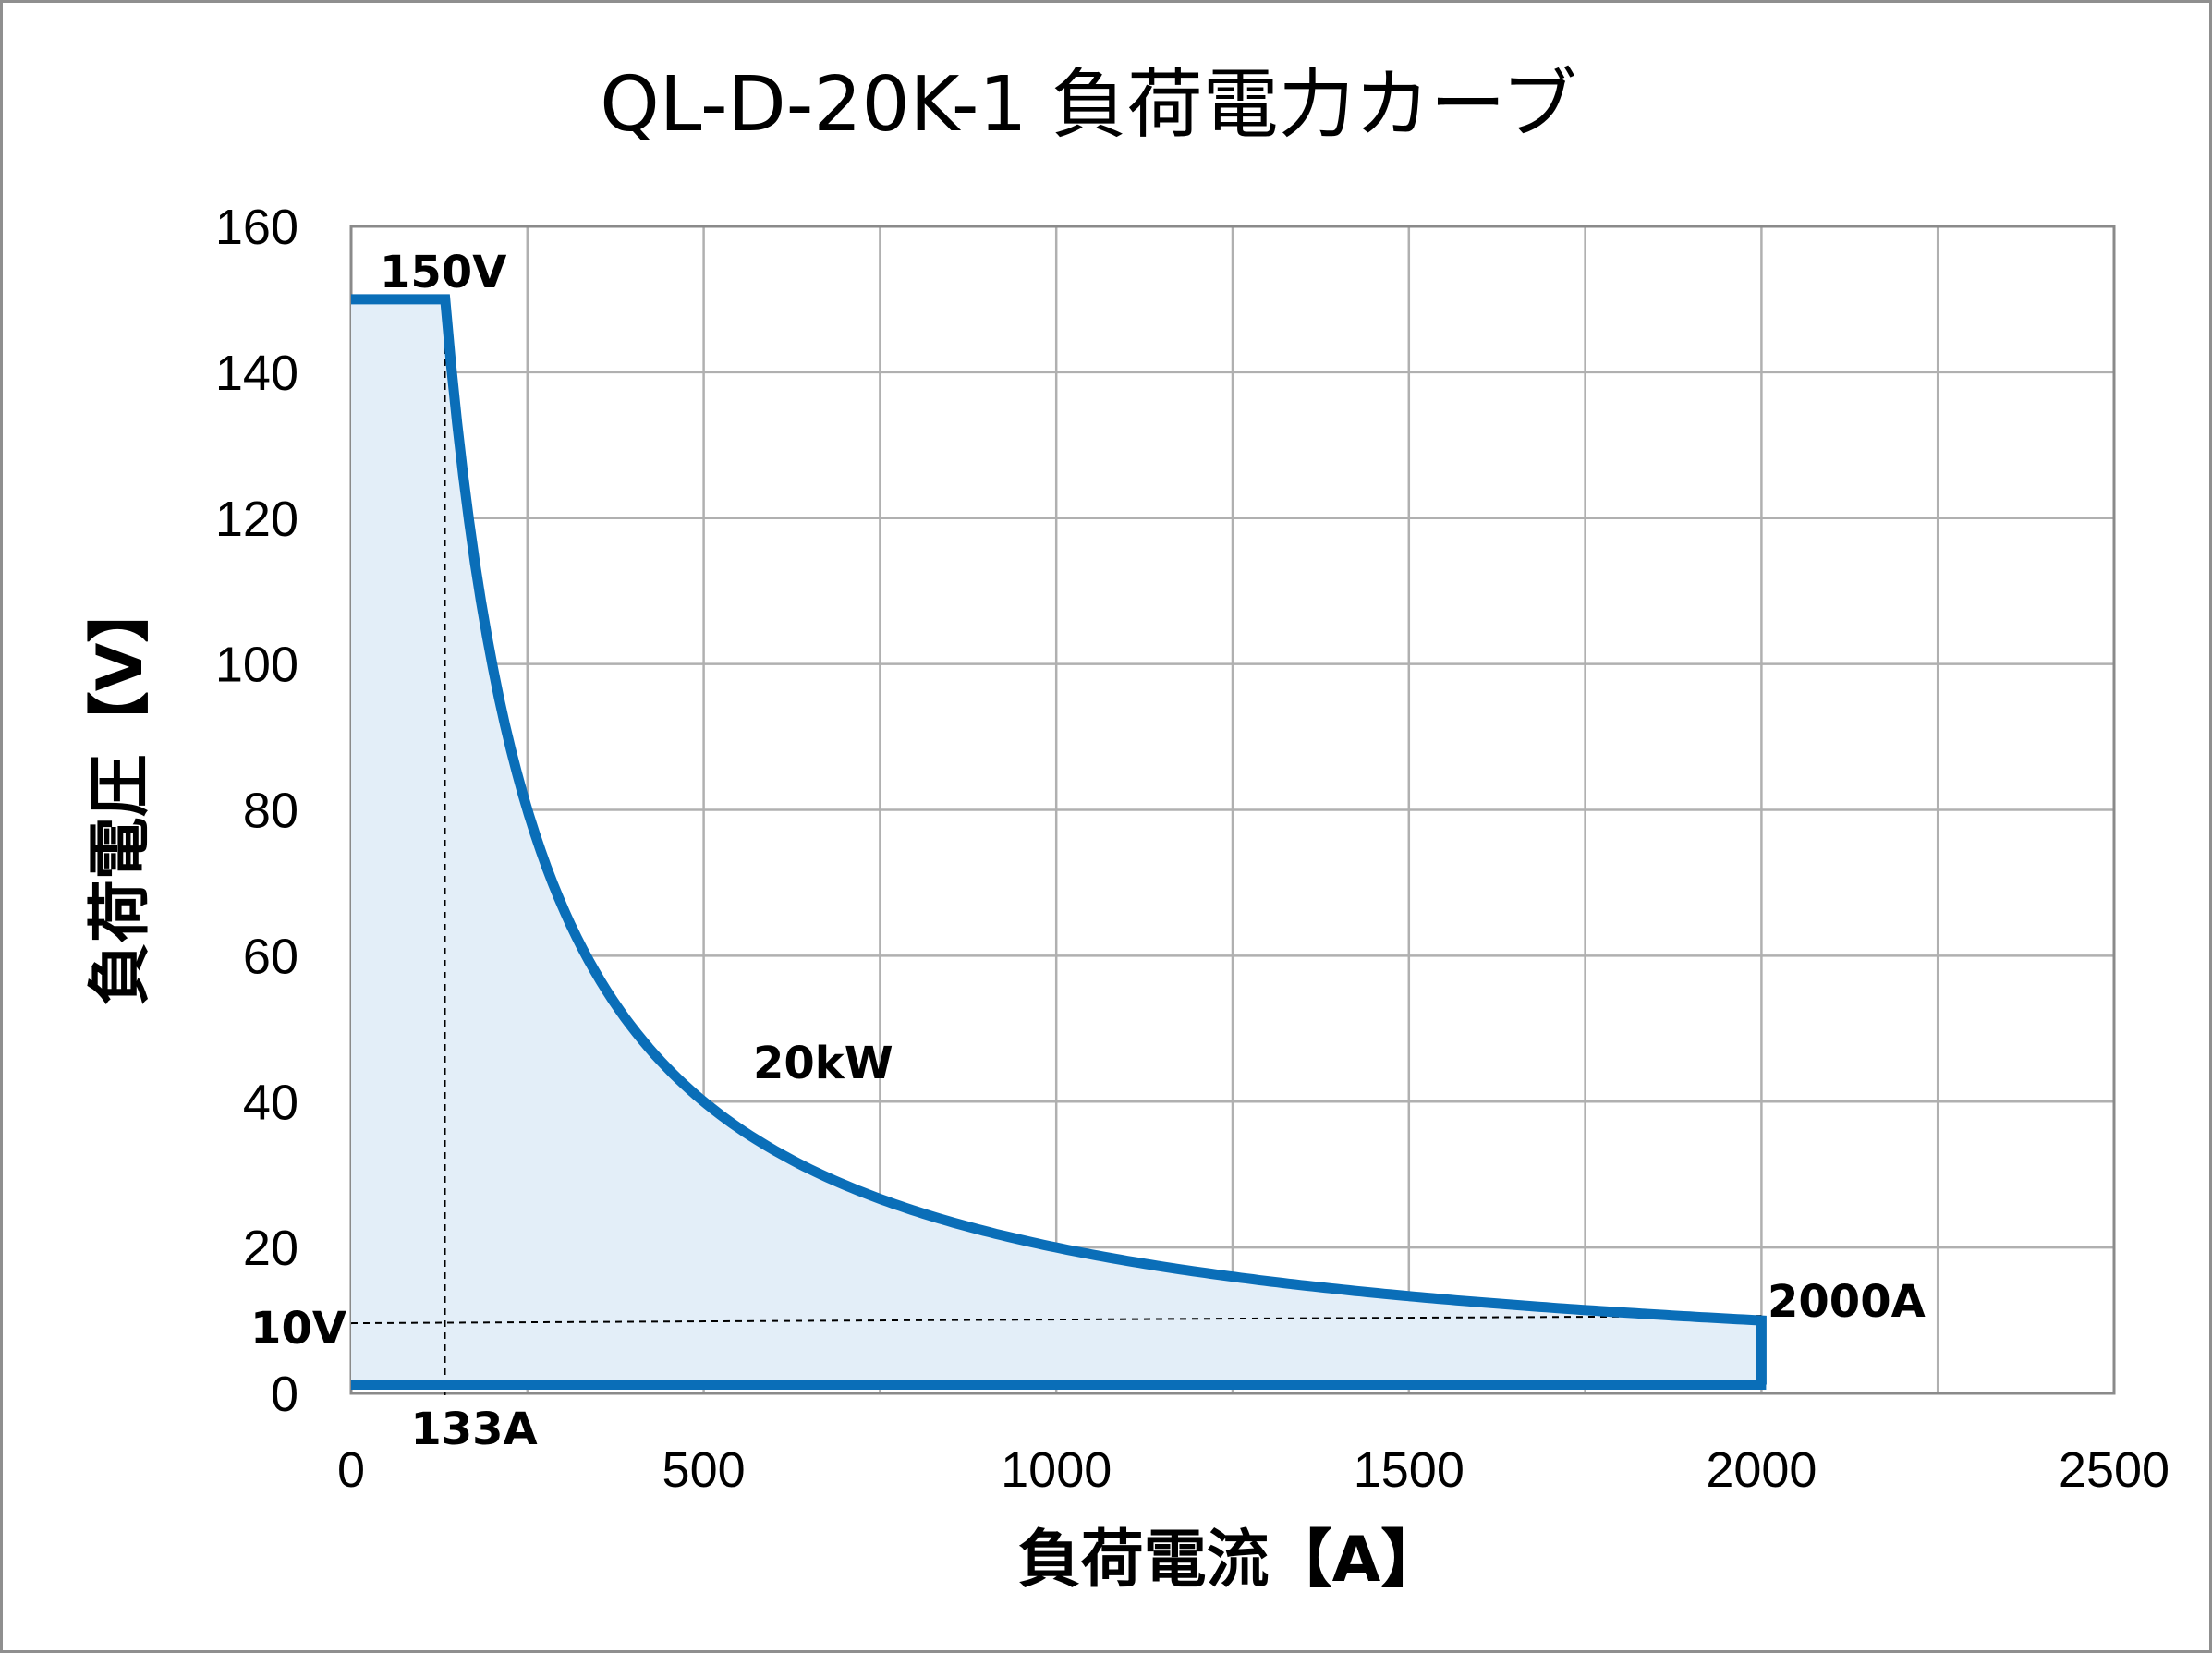 The image size is (2212, 1653). I want to click on x-tick-label: 2000, so click(1761, 1470).